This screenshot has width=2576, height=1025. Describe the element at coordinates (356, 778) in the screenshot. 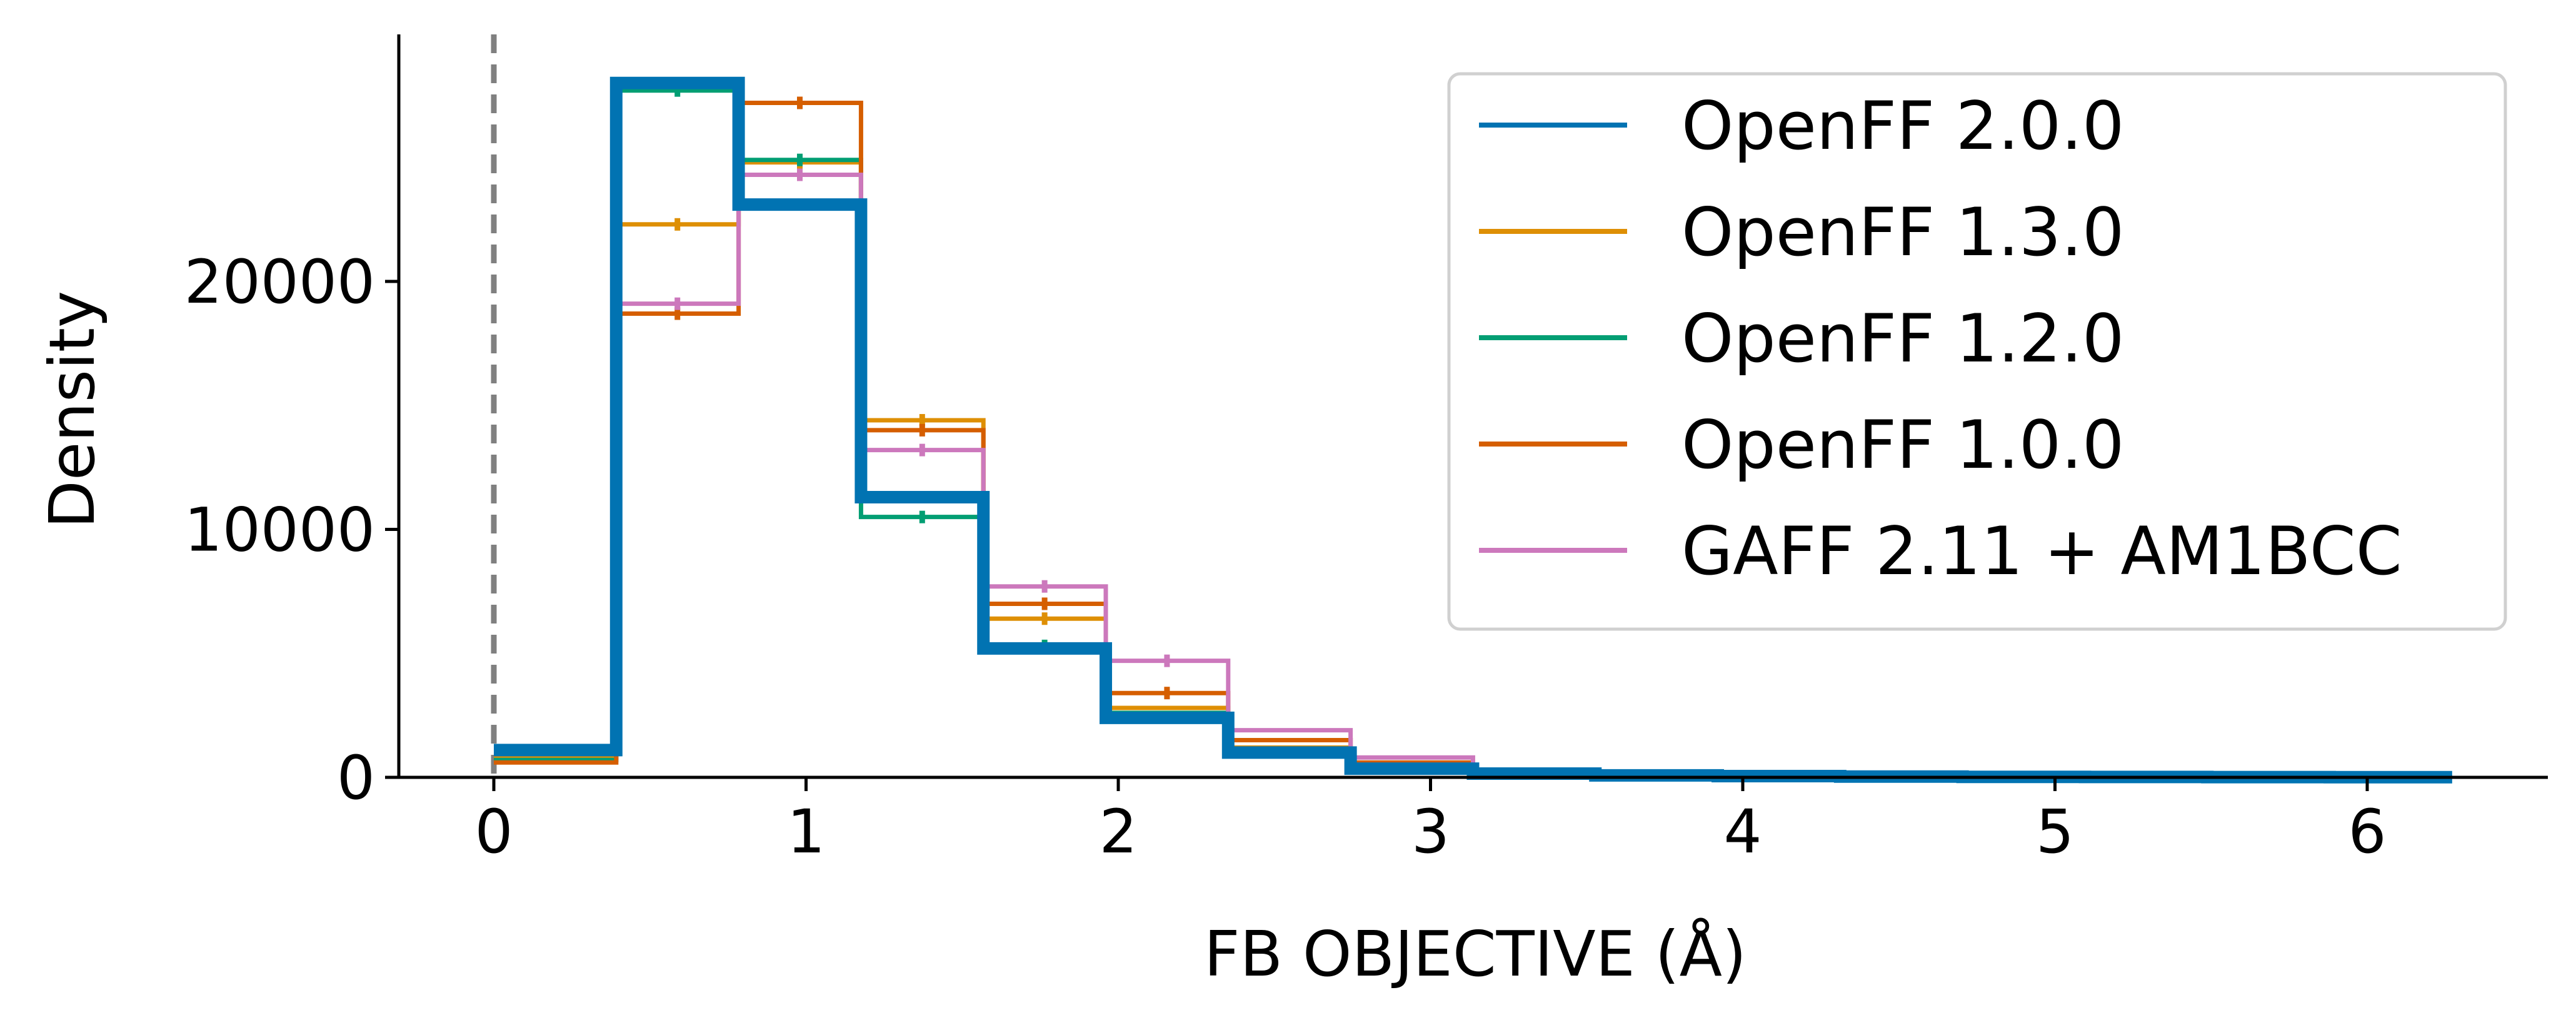

I see `y-tick-label: 0` at that location.